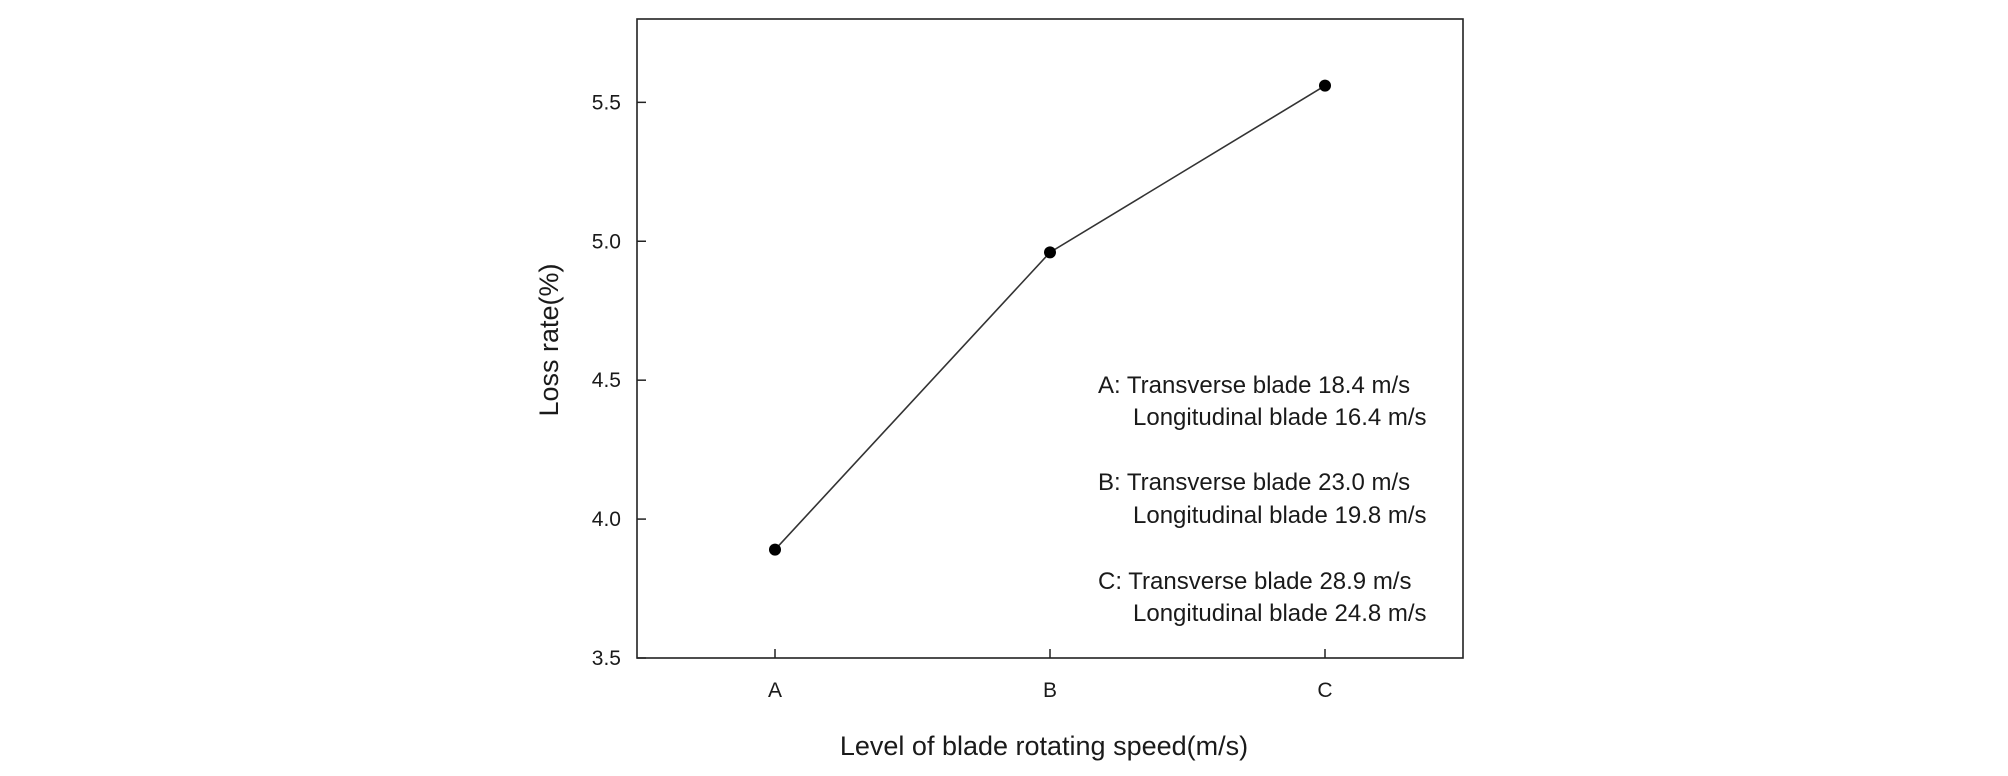 The image size is (2008, 776). I want to click on data-point-c, so click(1325, 85).